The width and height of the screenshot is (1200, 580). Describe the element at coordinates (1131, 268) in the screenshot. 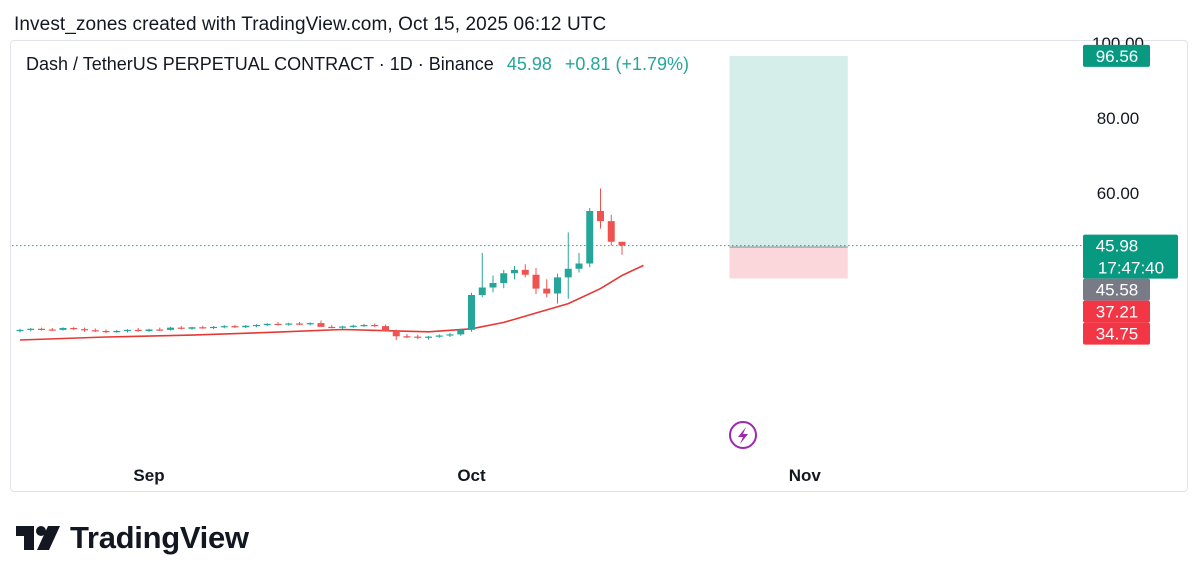

I see `countdown-label: 17:47:40` at that location.